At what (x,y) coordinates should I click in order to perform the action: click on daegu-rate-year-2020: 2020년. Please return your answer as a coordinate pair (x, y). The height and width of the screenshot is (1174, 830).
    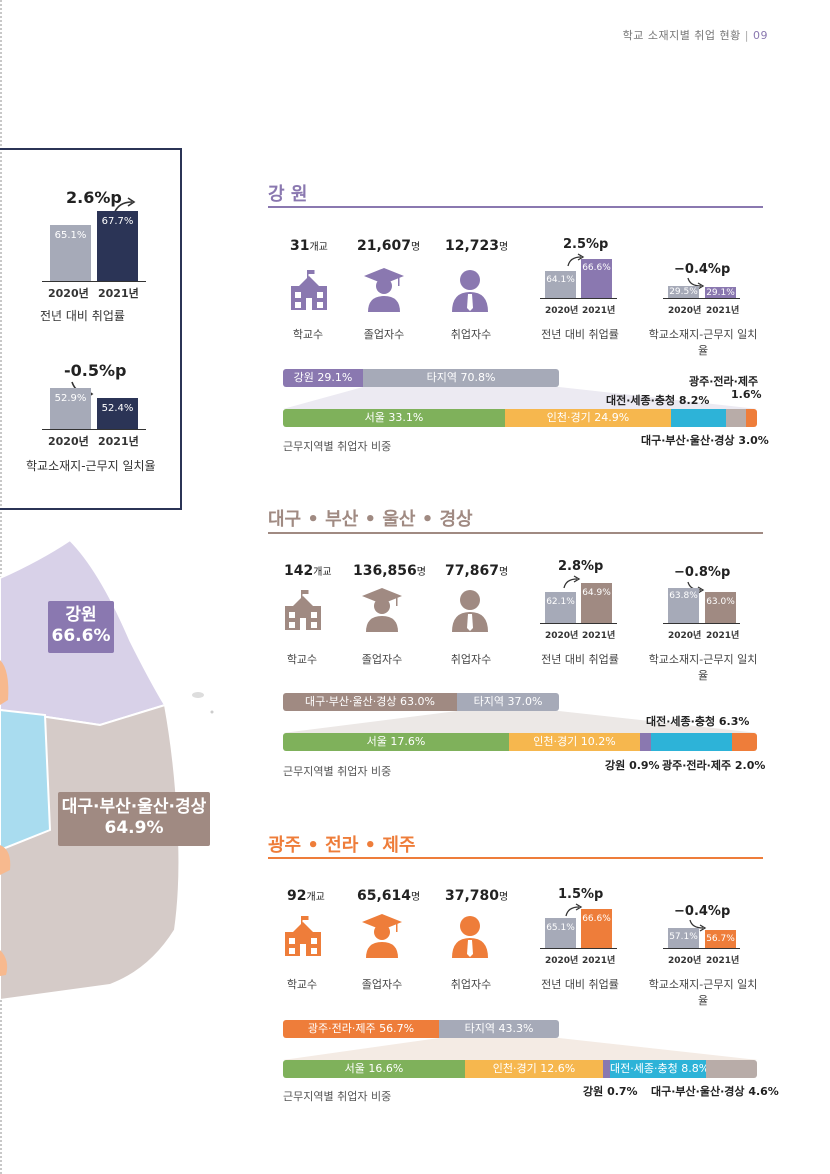
    Looking at the image, I should click on (562, 636).